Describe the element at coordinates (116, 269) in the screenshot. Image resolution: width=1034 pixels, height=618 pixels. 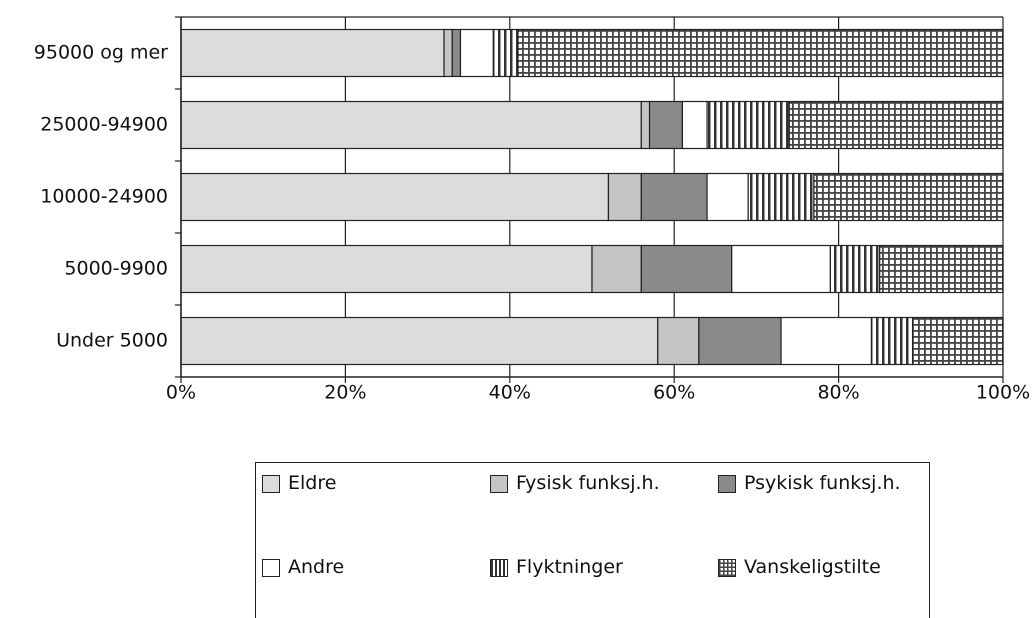
I see `y-tick-label: 5000-9900` at that location.